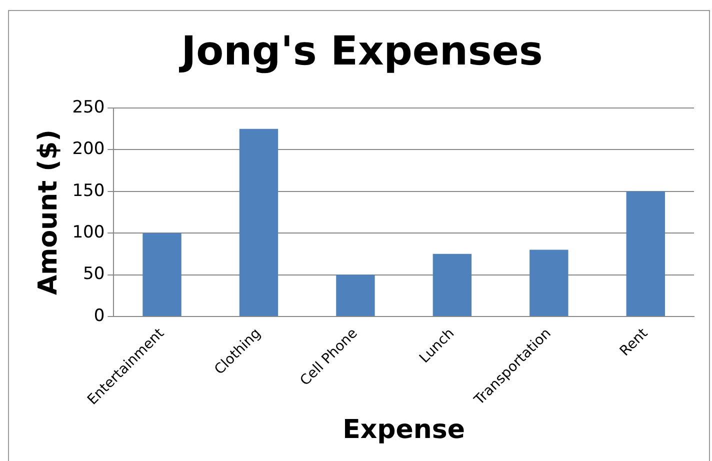  Describe the element at coordinates (88, 107) in the screenshot. I see `y-tick-label: 250` at that location.